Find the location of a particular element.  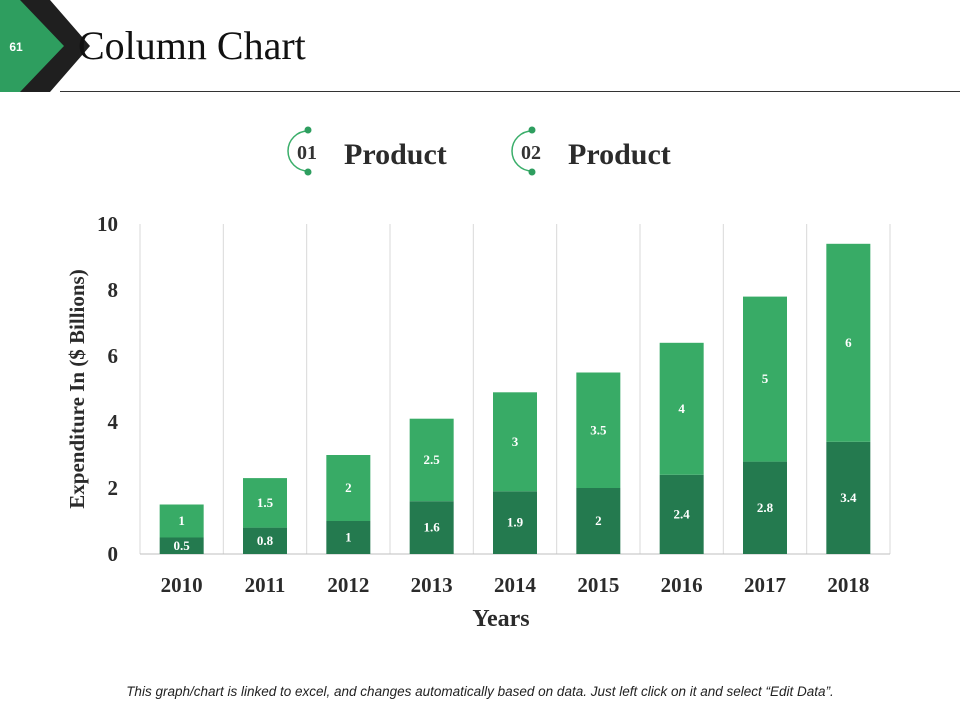

bar-segment-2015-s2 is located at coordinates (598, 430).